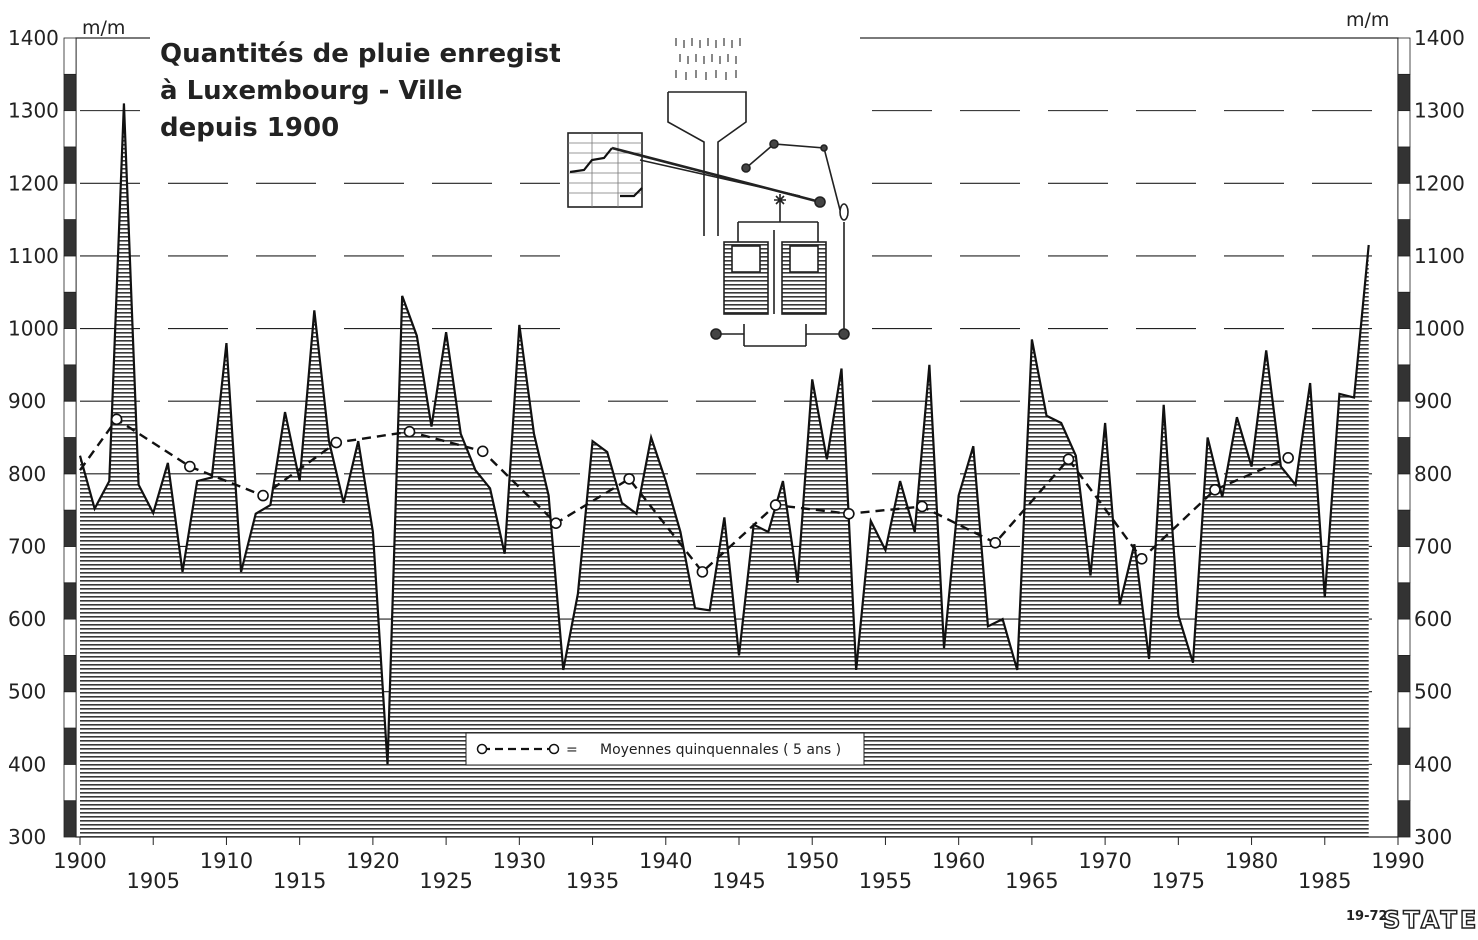 The image size is (1478, 940). I want to click on legend-label: Moyennes quinquennales ( 5 ans ), so click(720, 750).